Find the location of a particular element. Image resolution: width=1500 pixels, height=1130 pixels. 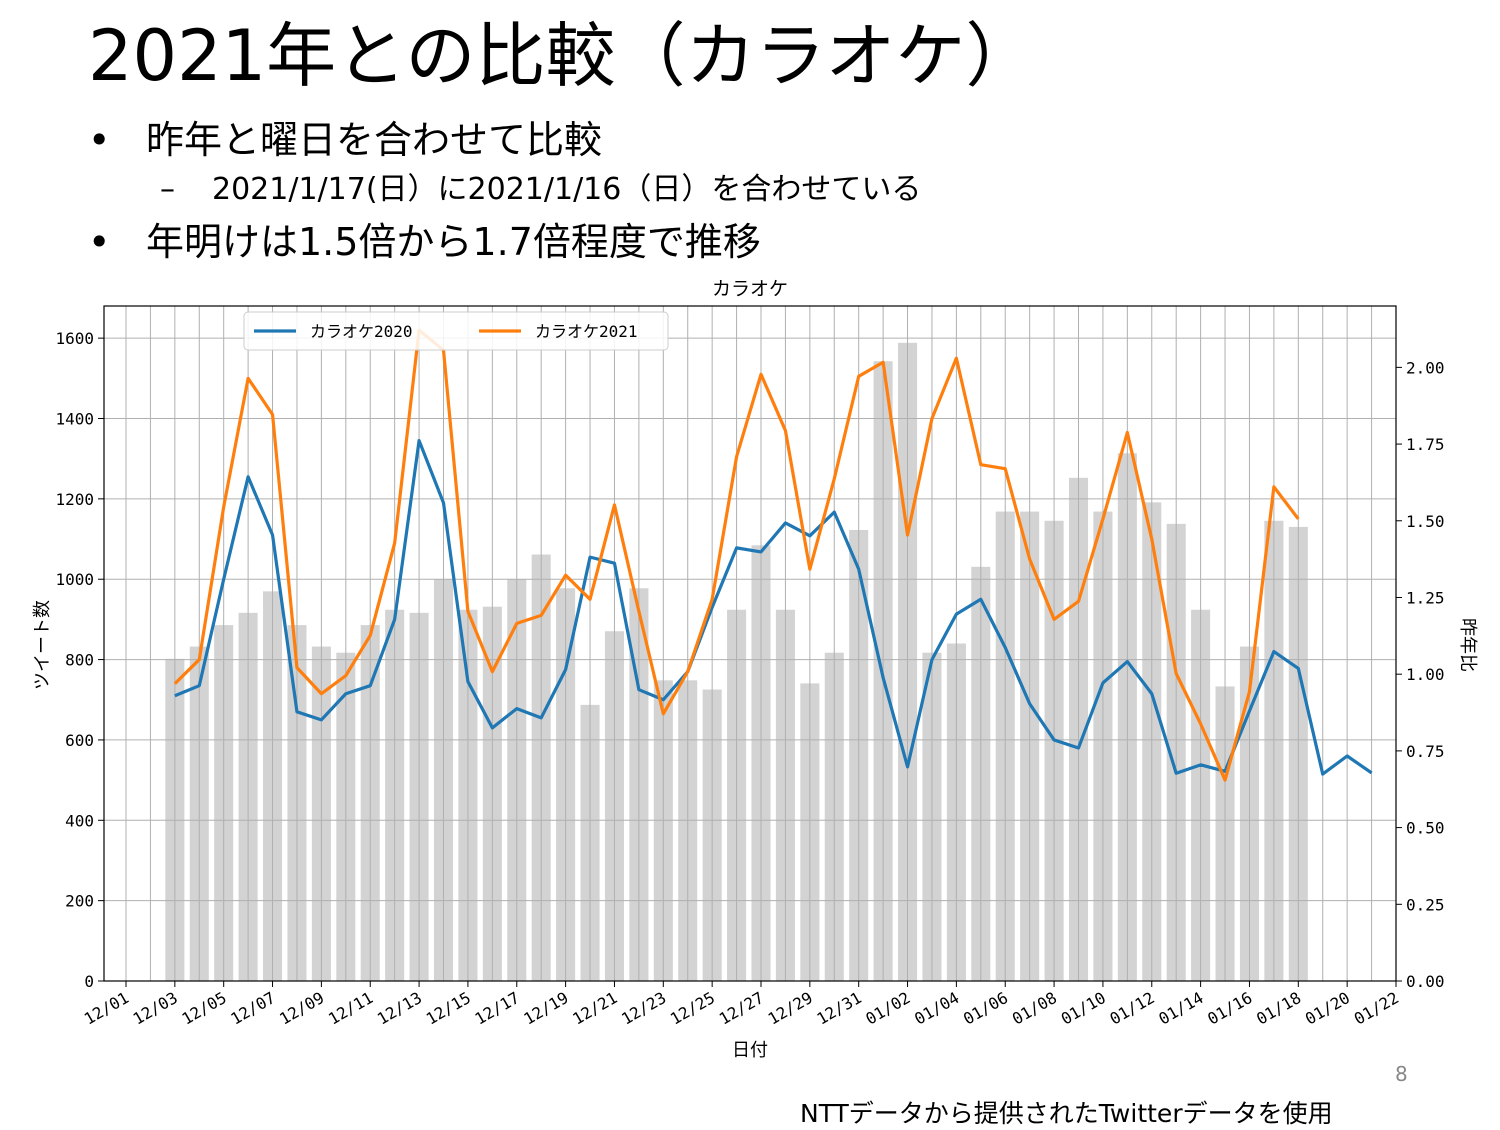

y2-tick-label: 0.25 is located at coordinates (1425, 904).